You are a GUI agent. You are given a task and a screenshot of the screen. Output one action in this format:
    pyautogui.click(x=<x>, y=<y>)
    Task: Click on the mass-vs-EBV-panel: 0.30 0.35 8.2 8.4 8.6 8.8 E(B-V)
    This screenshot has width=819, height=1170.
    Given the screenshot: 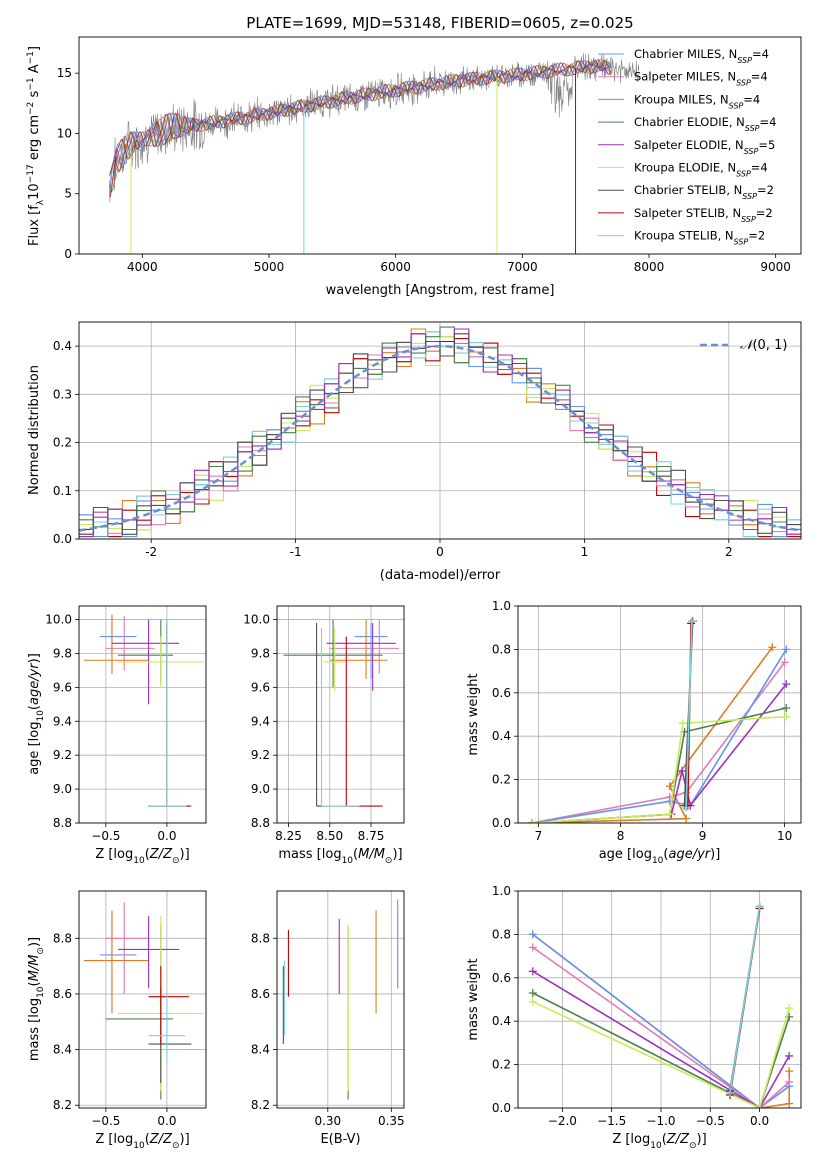 What is the action you would take?
    pyautogui.click(x=328, y=1018)
    